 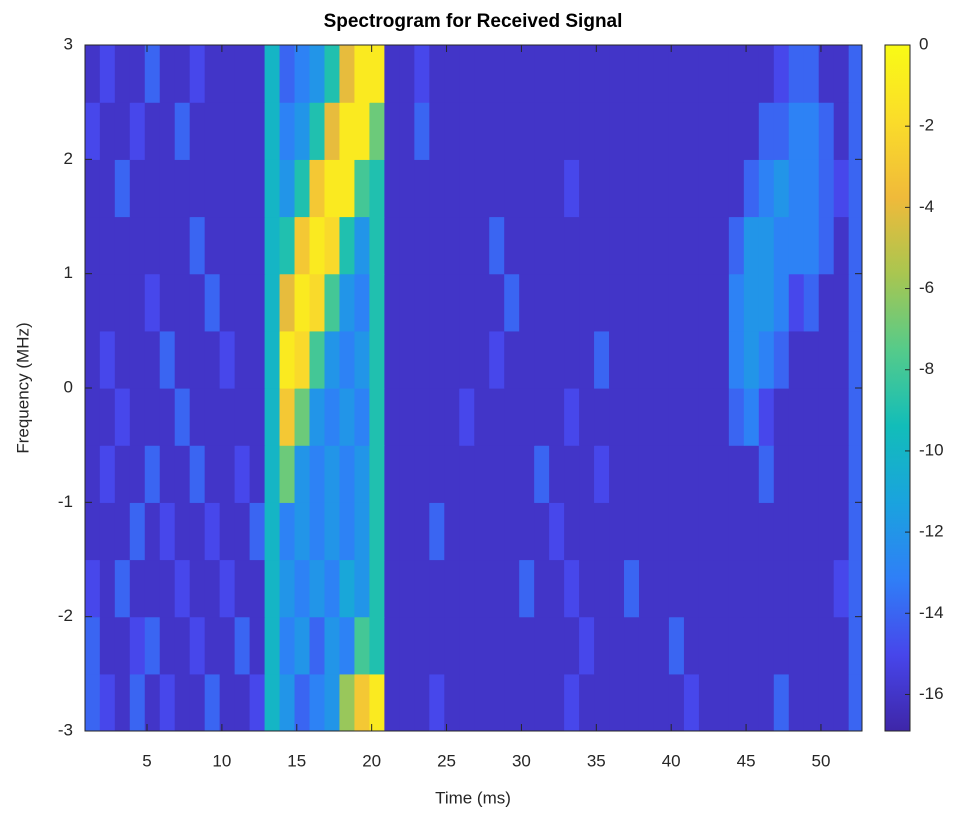 What do you see at coordinates (221, 760) in the screenshot?
I see `x-tick-label: 10` at bounding box center [221, 760].